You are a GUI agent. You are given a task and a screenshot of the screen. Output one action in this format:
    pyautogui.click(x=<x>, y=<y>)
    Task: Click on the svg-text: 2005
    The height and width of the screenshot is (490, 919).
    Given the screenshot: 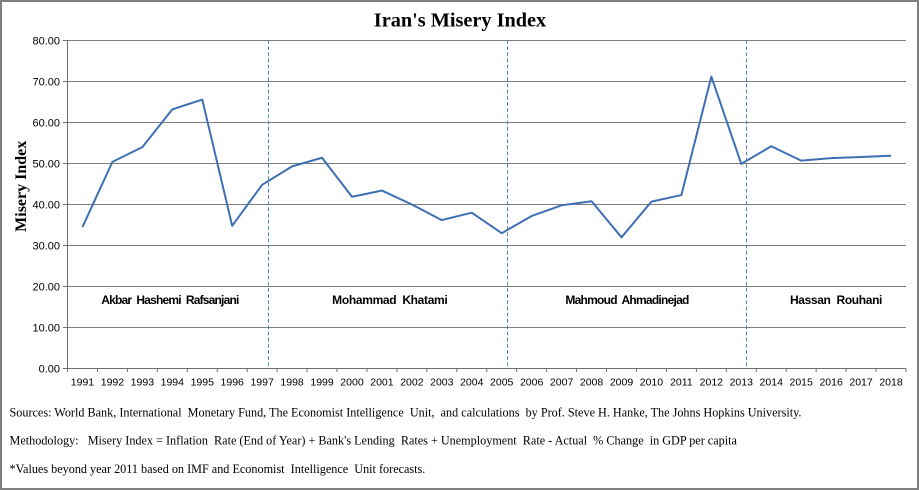 What is the action you would take?
    pyautogui.click(x=502, y=383)
    